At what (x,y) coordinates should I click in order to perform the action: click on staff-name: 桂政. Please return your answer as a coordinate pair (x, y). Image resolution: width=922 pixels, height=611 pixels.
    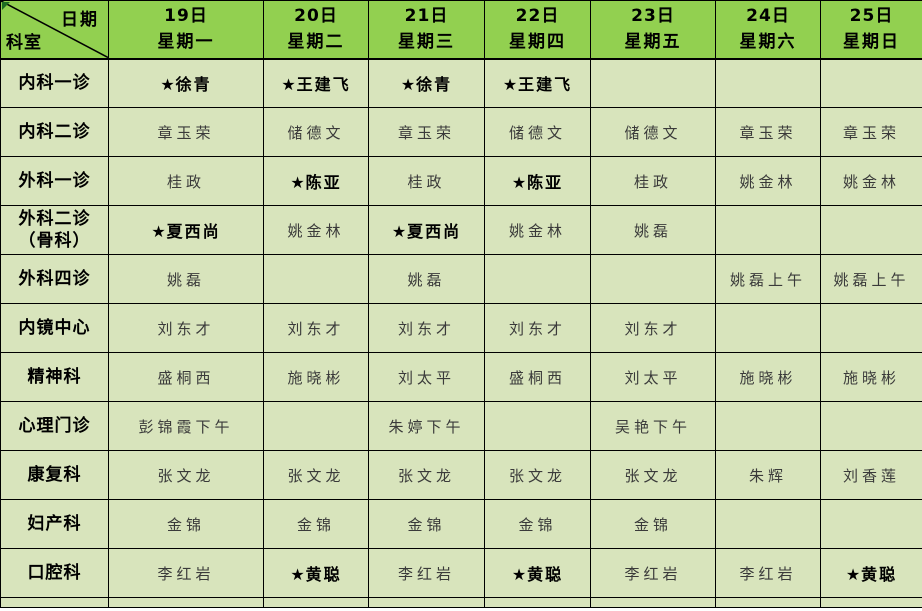
    Looking at the image, I should click on (426, 181).